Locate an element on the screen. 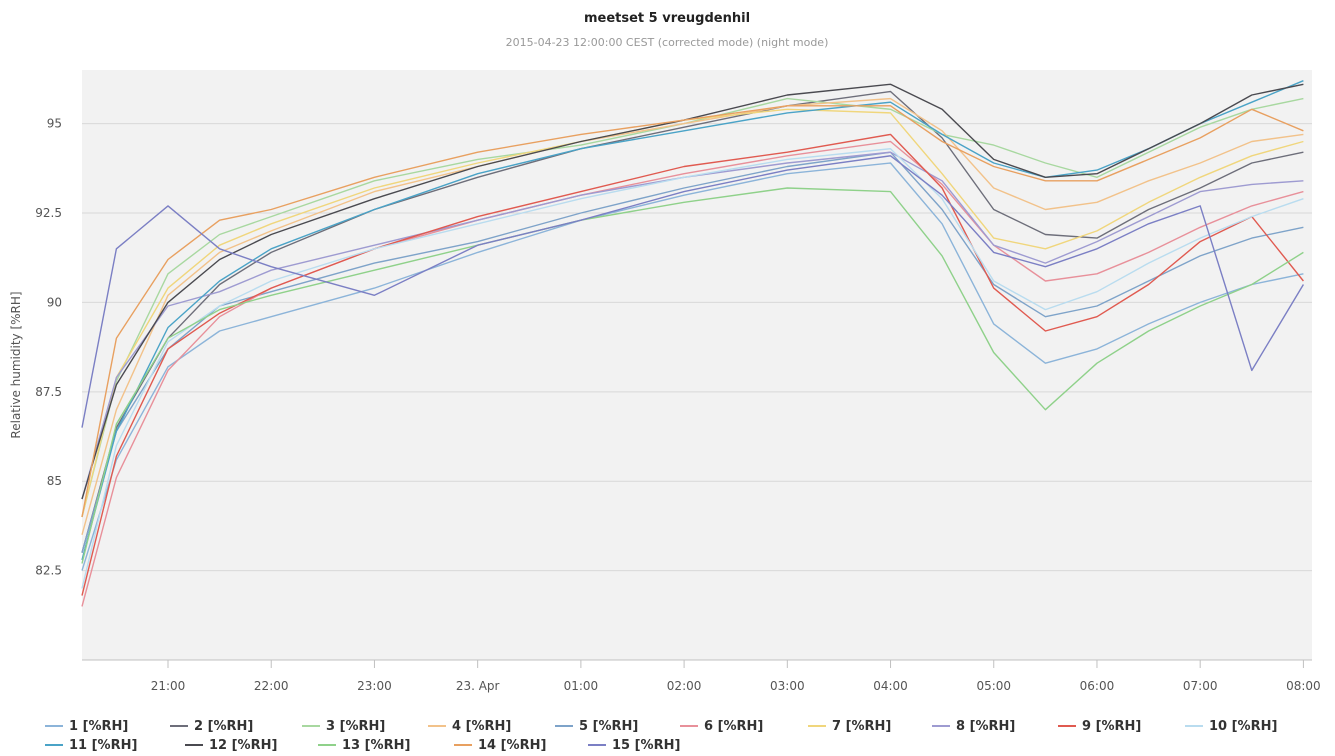 This screenshot has width=1335, height=756. legend-label: 9 [%RH] is located at coordinates (1112, 726).